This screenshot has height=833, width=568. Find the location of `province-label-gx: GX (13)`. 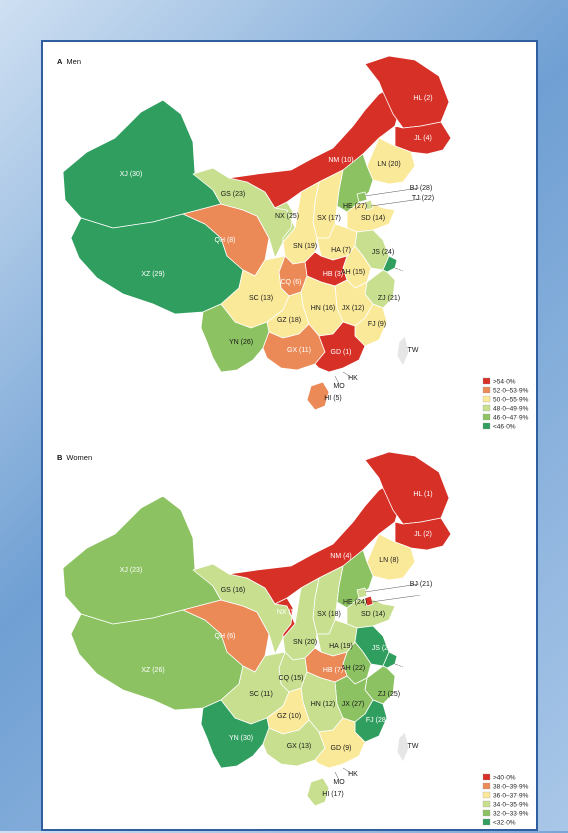

province-label-gx: GX (13) is located at coordinates (299, 746).